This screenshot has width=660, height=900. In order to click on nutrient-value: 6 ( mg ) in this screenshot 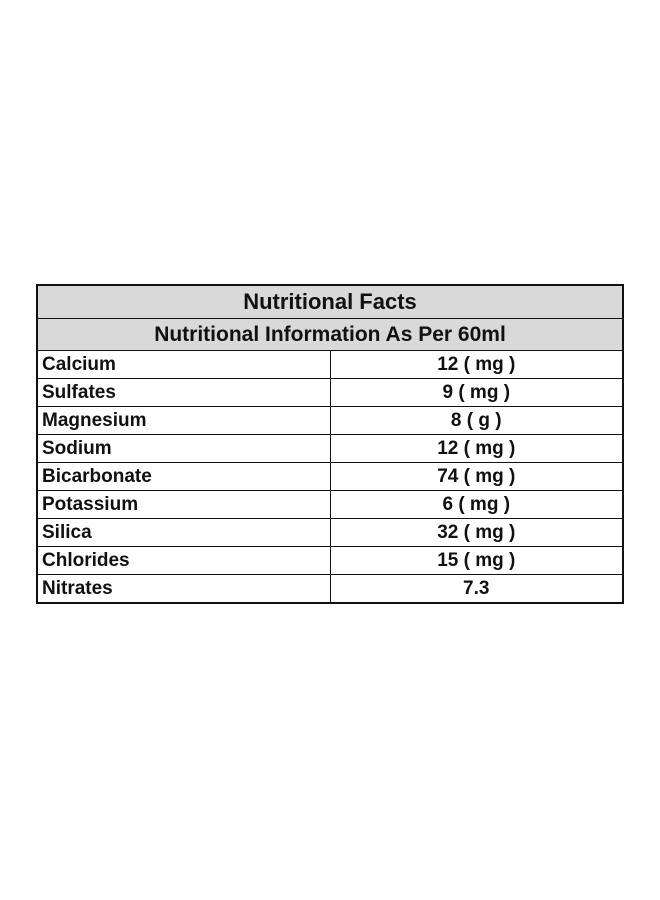, I will do `click(476, 504)`.